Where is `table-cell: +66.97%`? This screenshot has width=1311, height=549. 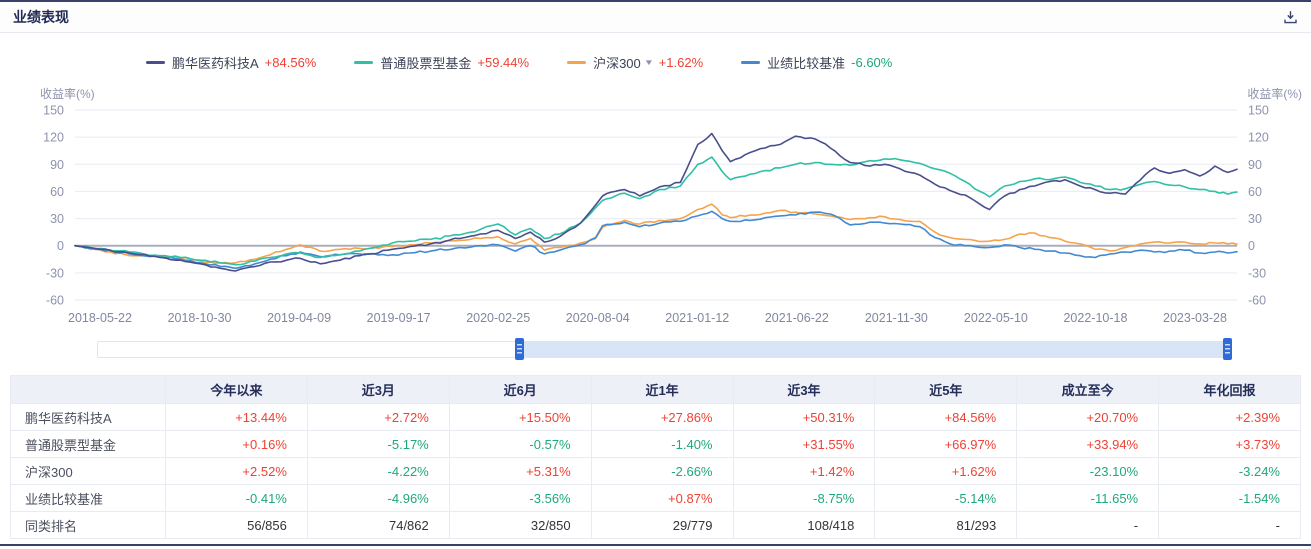 table-cell: +66.97% is located at coordinates (946, 444).